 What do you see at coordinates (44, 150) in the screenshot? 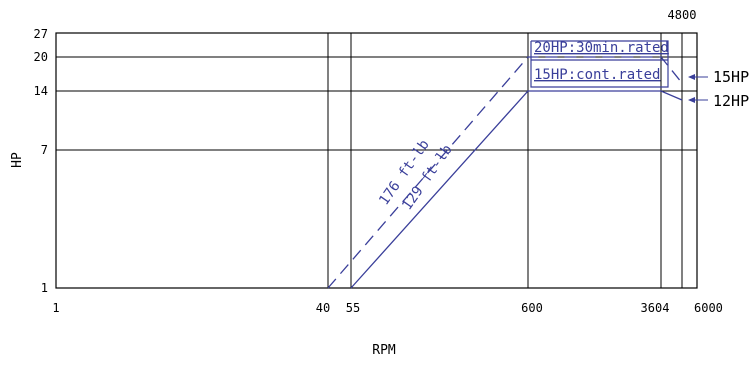
I see `y-tick-label-7: 7` at bounding box center [44, 150].